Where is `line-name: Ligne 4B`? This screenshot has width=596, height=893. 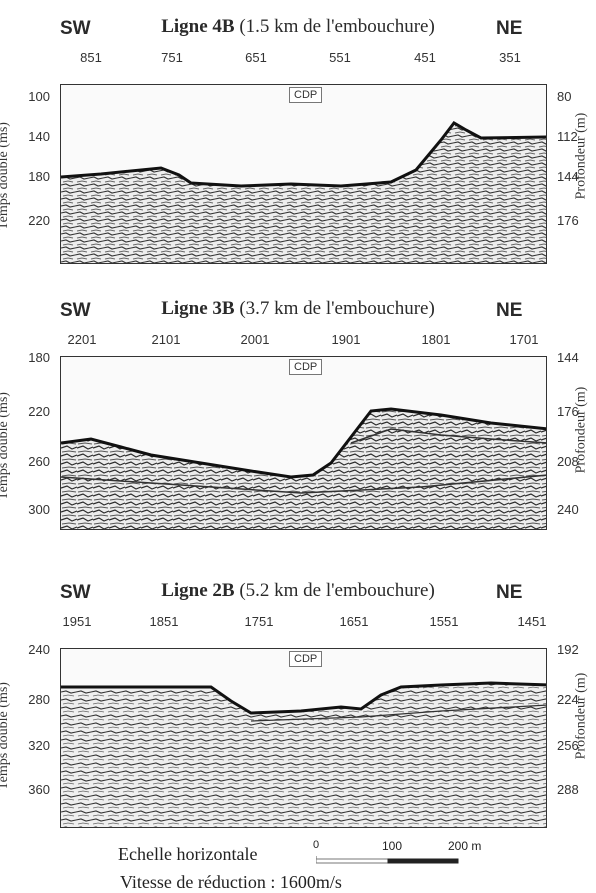
line-name: Ligne 4B is located at coordinates (198, 26).